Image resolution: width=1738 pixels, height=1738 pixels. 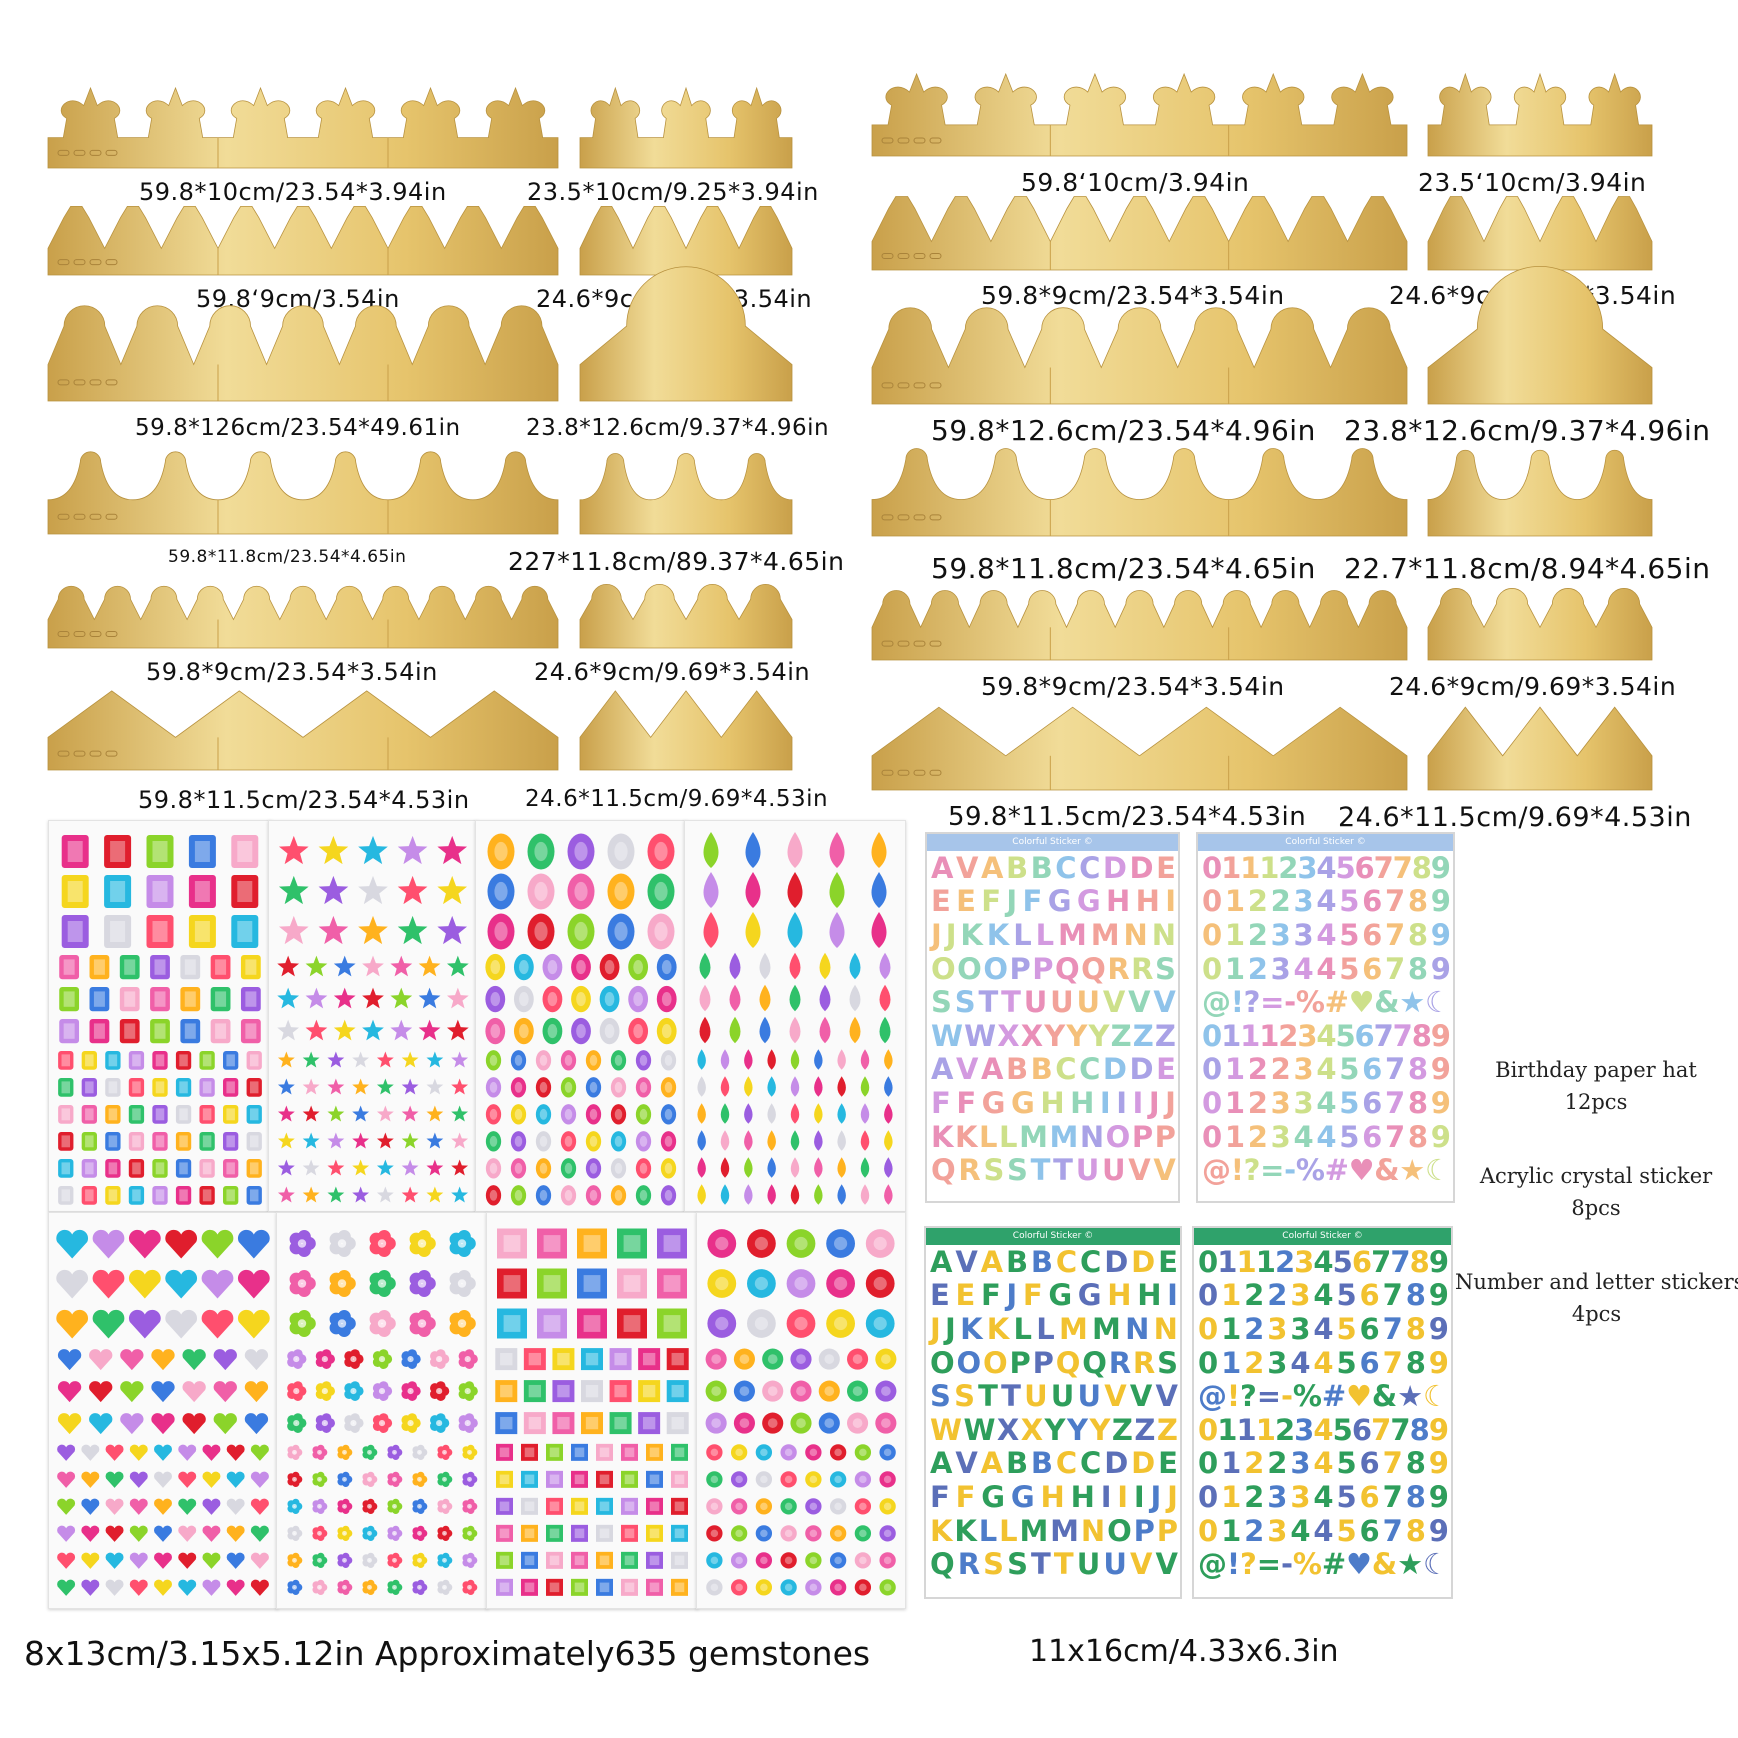 I want to click on sticker-char: 4, so click(x=1323, y=1496).